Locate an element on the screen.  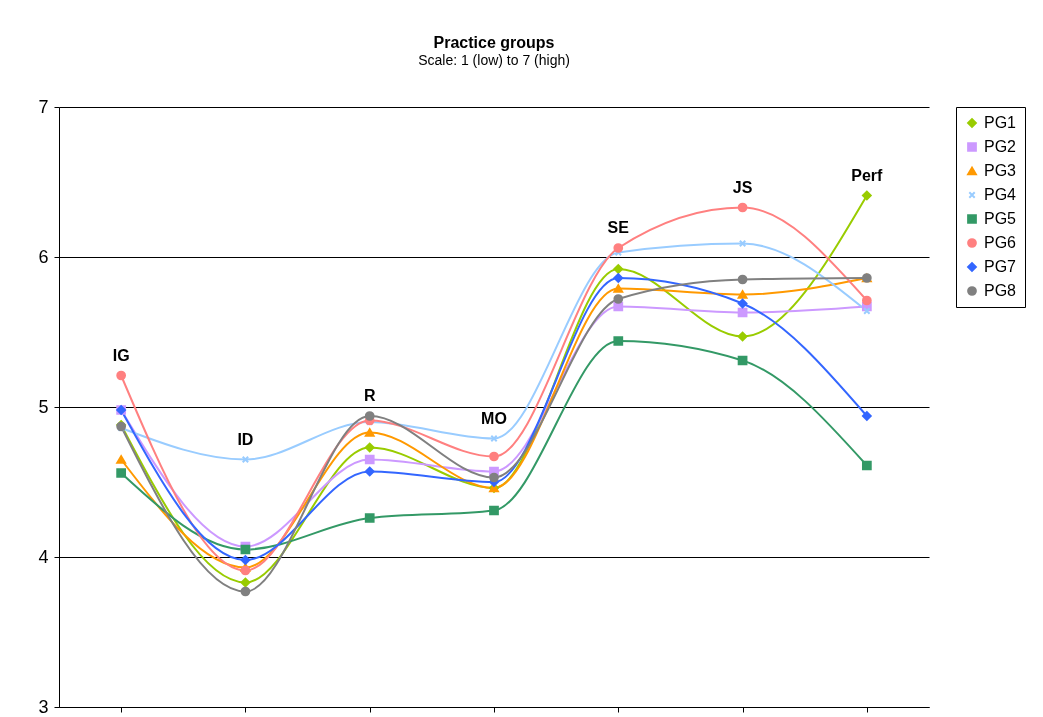
y-tick-label: 5 is located at coordinates (43, 406).